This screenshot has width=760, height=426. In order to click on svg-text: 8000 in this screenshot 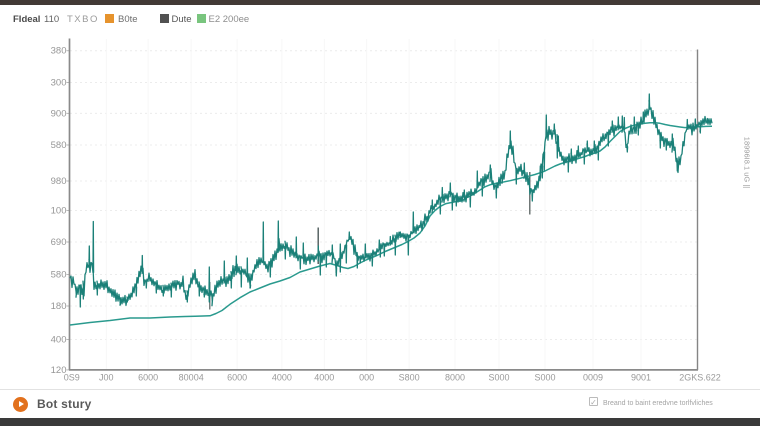, I will do `click(455, 378)`.